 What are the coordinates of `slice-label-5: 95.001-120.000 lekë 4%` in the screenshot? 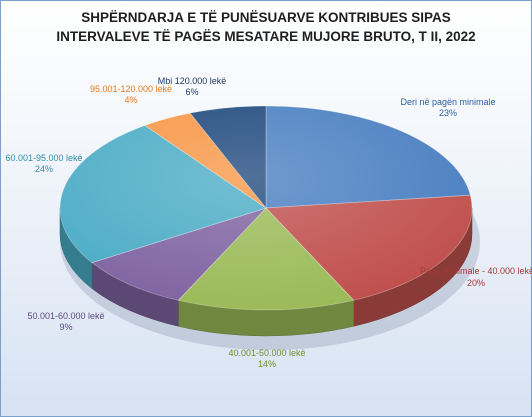 It's located at (131, 95).